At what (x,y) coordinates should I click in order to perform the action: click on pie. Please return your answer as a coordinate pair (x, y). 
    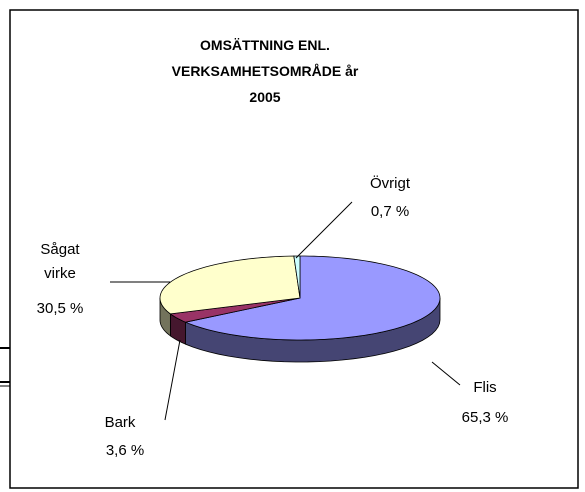
    Looking at the image, I should click on (300, 309).